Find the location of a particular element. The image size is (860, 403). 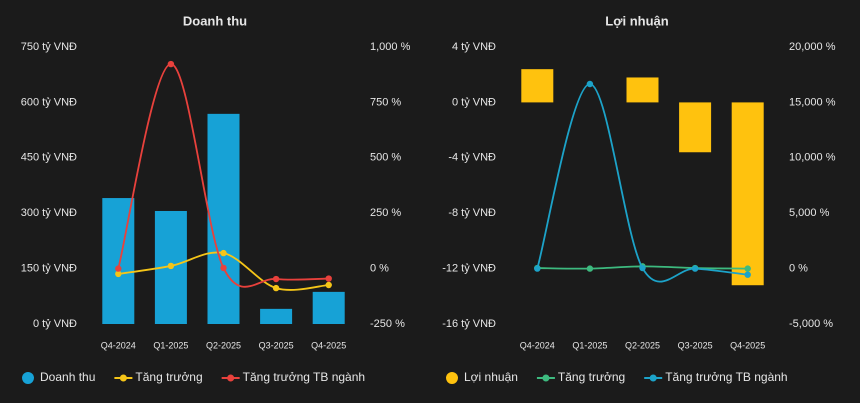

y-tick-label: 150 tỷ VNĐ is located at coordinates (49, 269).